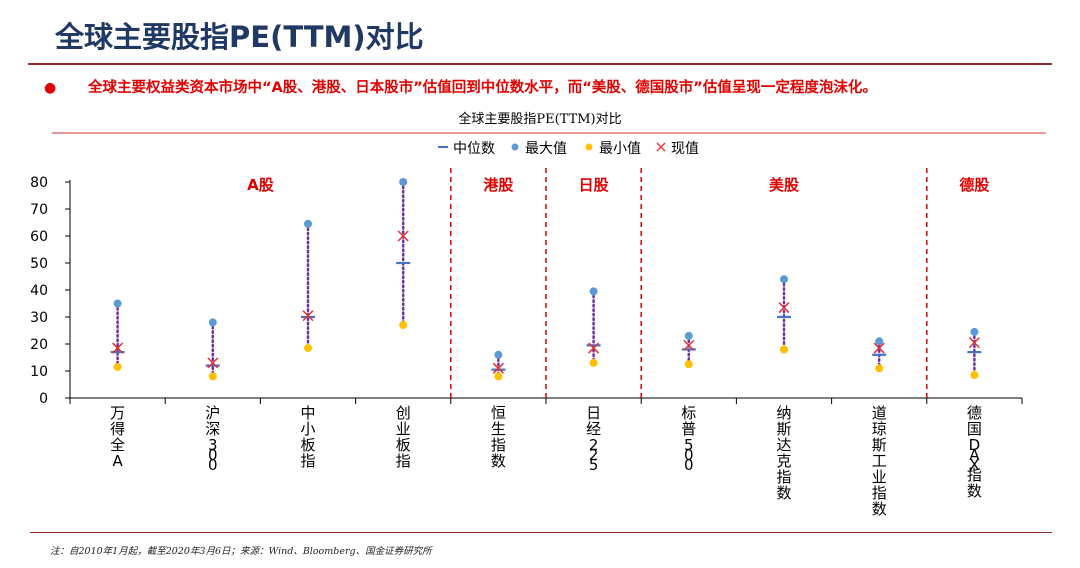  I want to click on y-tick-label: 20, so click(39, 345).